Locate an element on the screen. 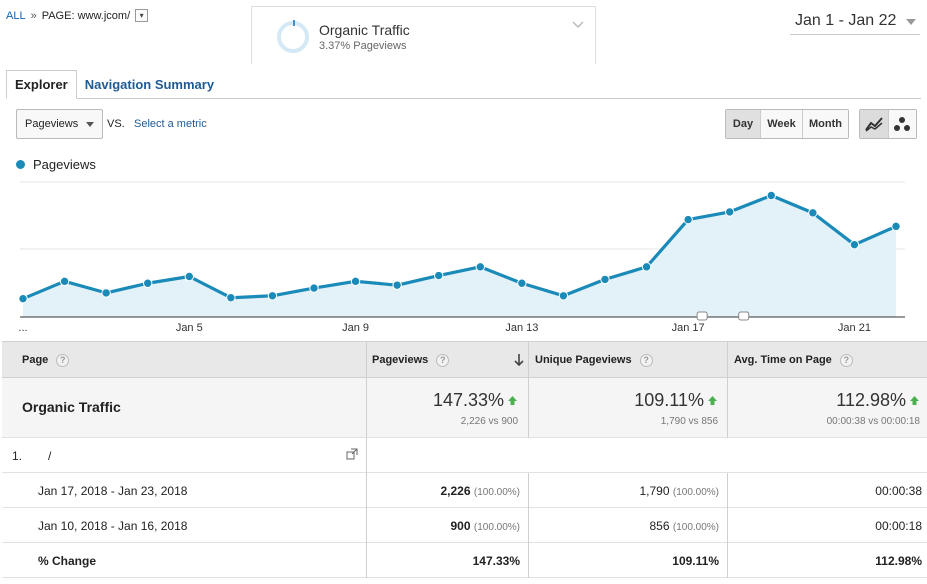 The height and width of the screenshot is (584, 927). metric-select: Pageviews is located at coordinates (59, 124).